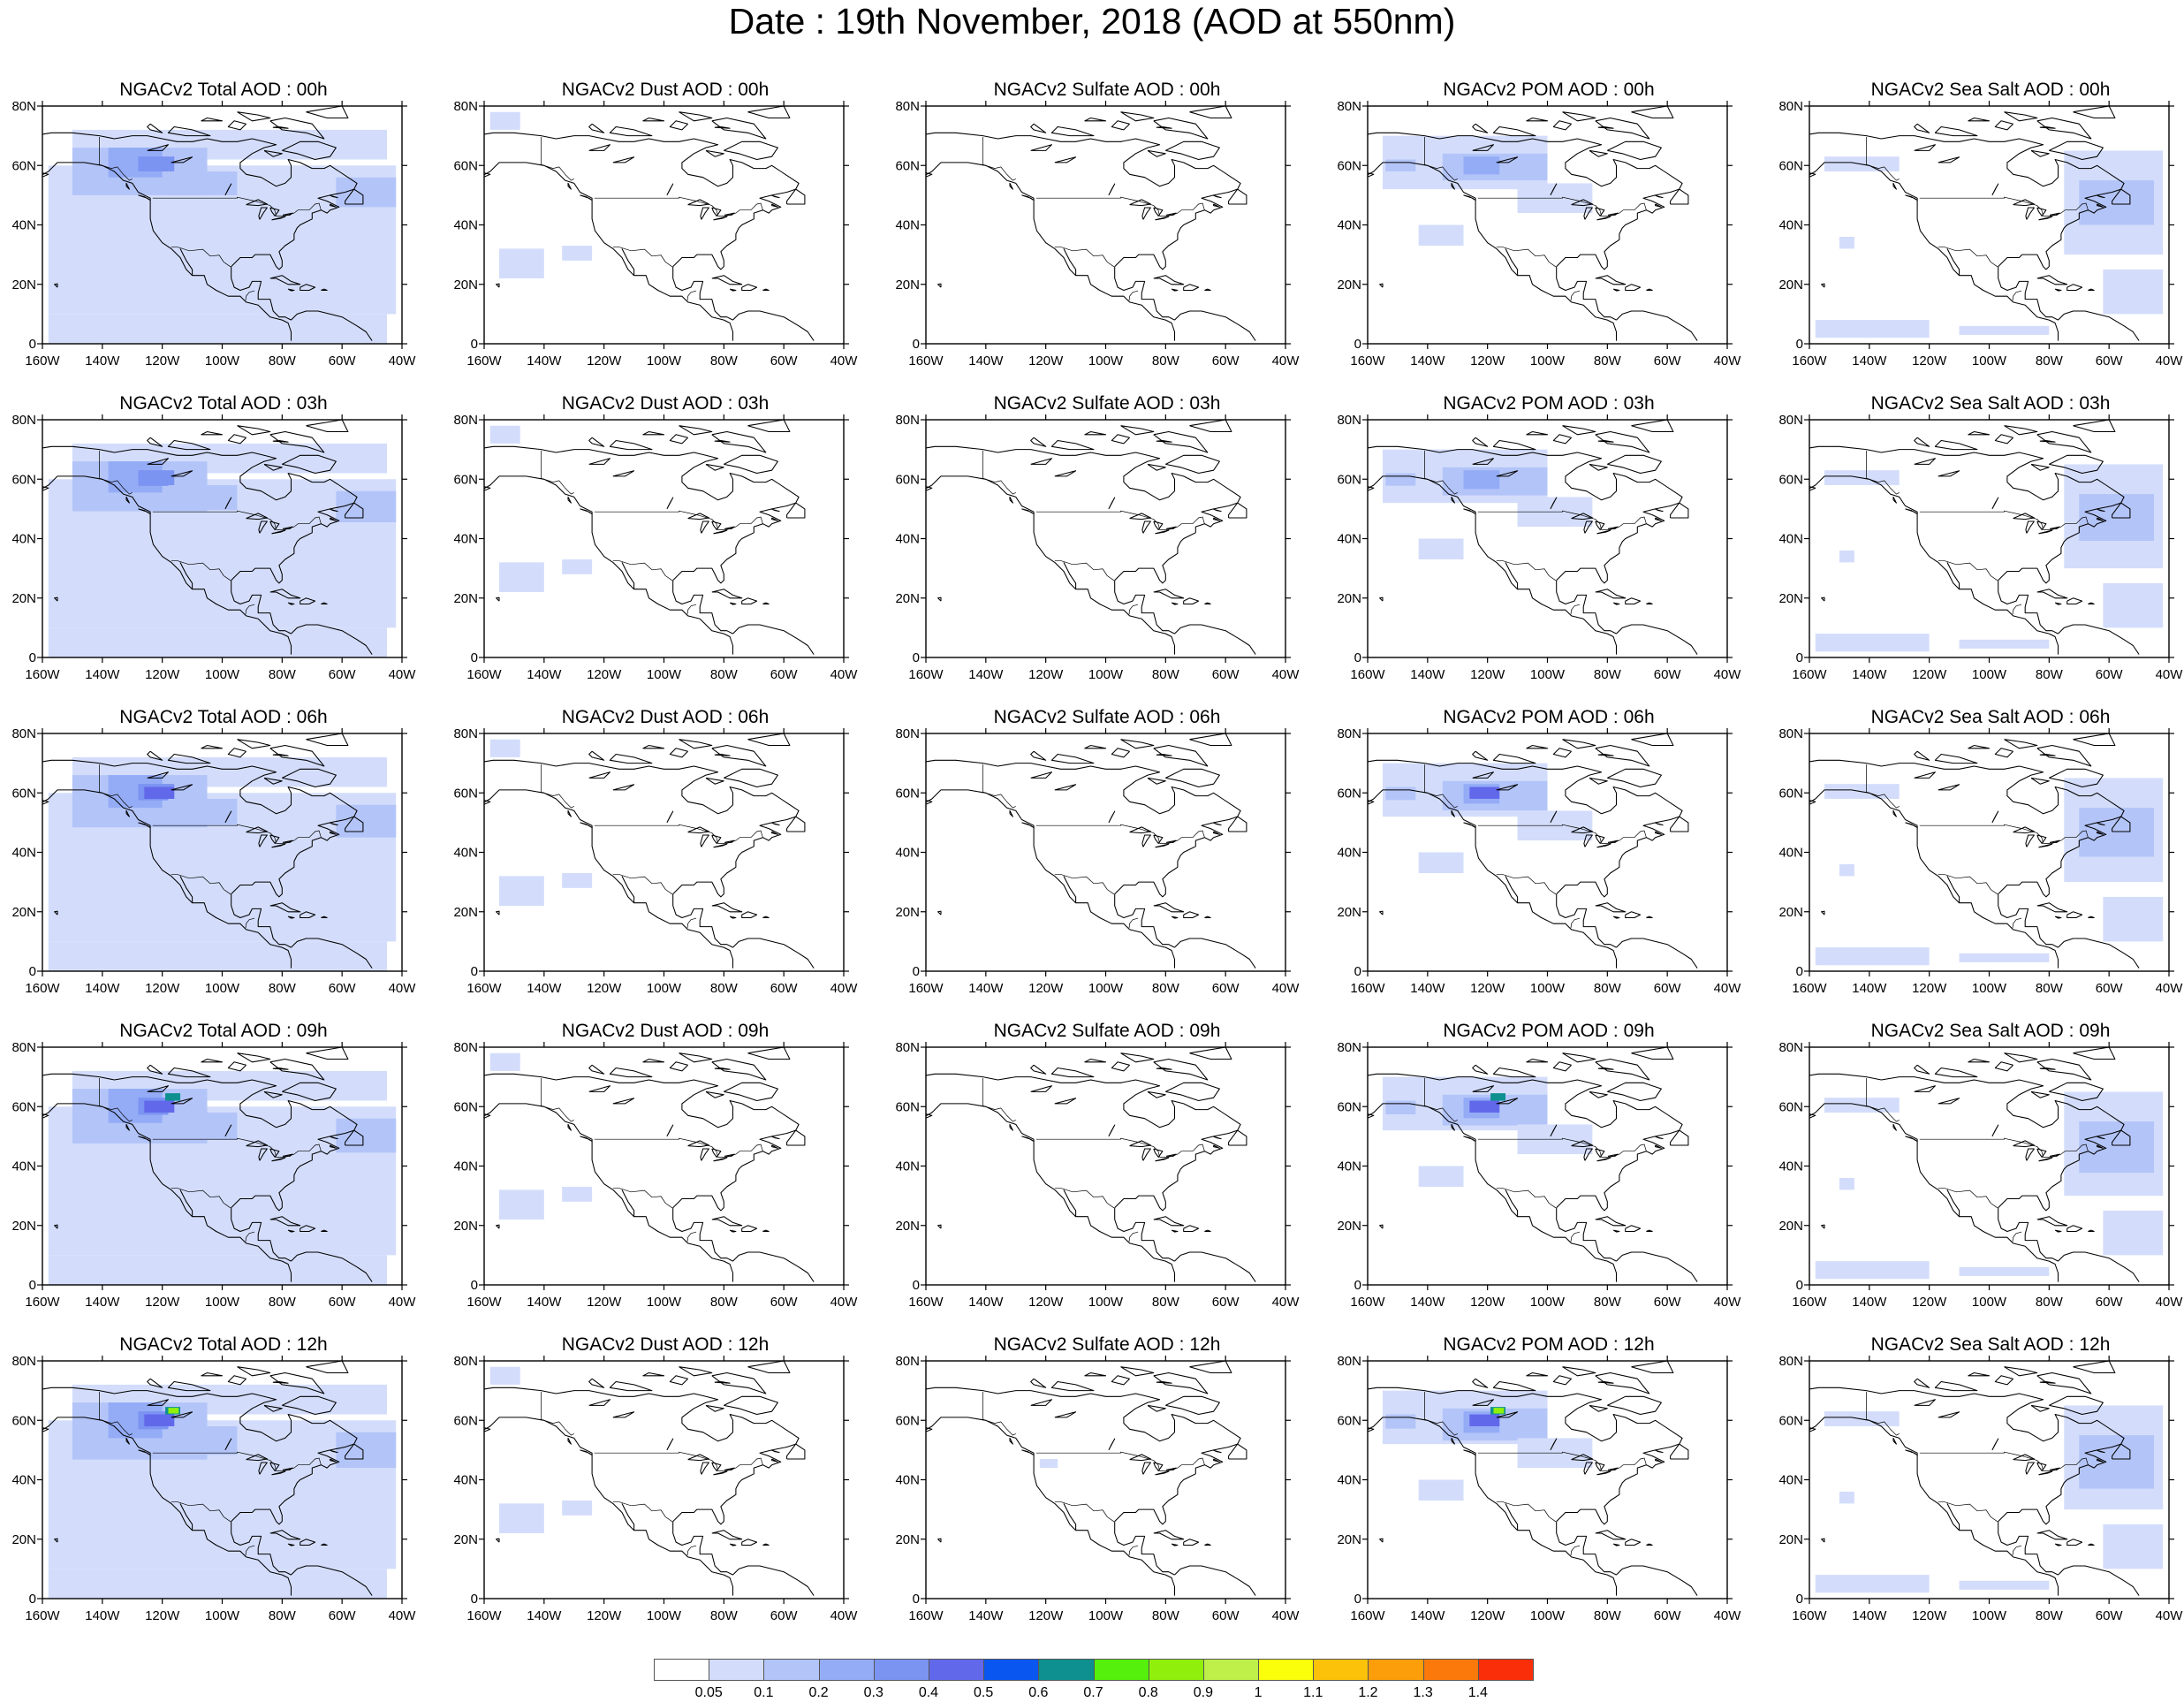 The width and height of the screenshot is (2184, 1702). Describe the element at coordinates (1107, 90) in the screenshot. I see `panel-title: NGACv2 Sulfate AOD : 00h` at that location.